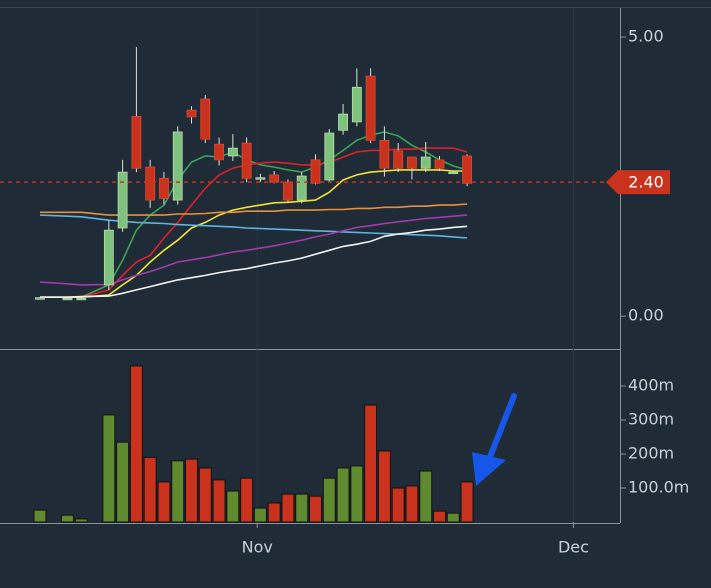  I want to click on y2-tick-label: 400m, so click(651, 385).